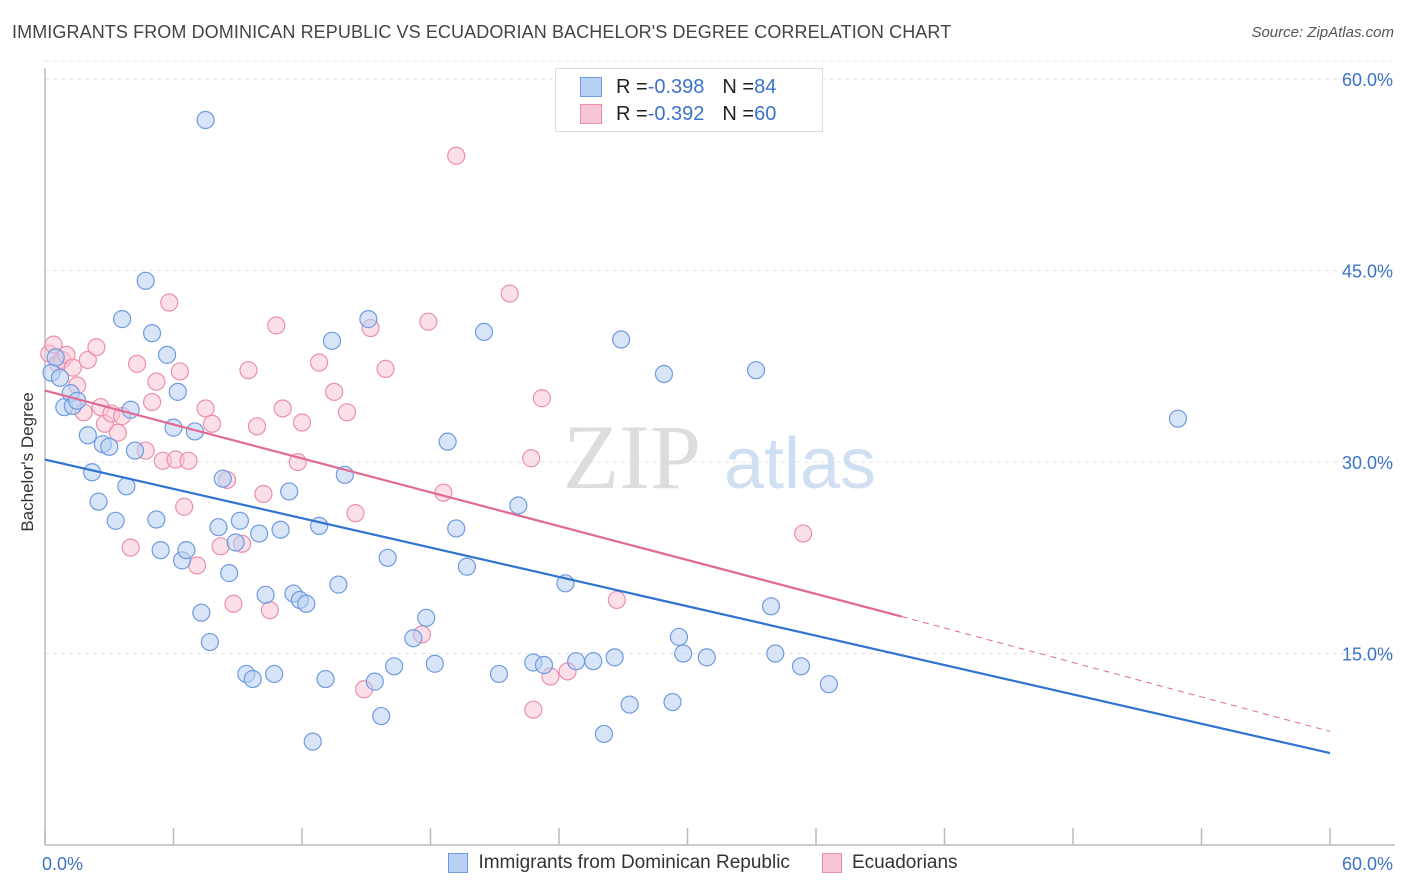 This screenshot has height=892, width=1406. What do you see at coordinates (27, 462) in the screenshot?
I see `y-axis-label: Bachelor's Degree` at bounding box center [27, 462].